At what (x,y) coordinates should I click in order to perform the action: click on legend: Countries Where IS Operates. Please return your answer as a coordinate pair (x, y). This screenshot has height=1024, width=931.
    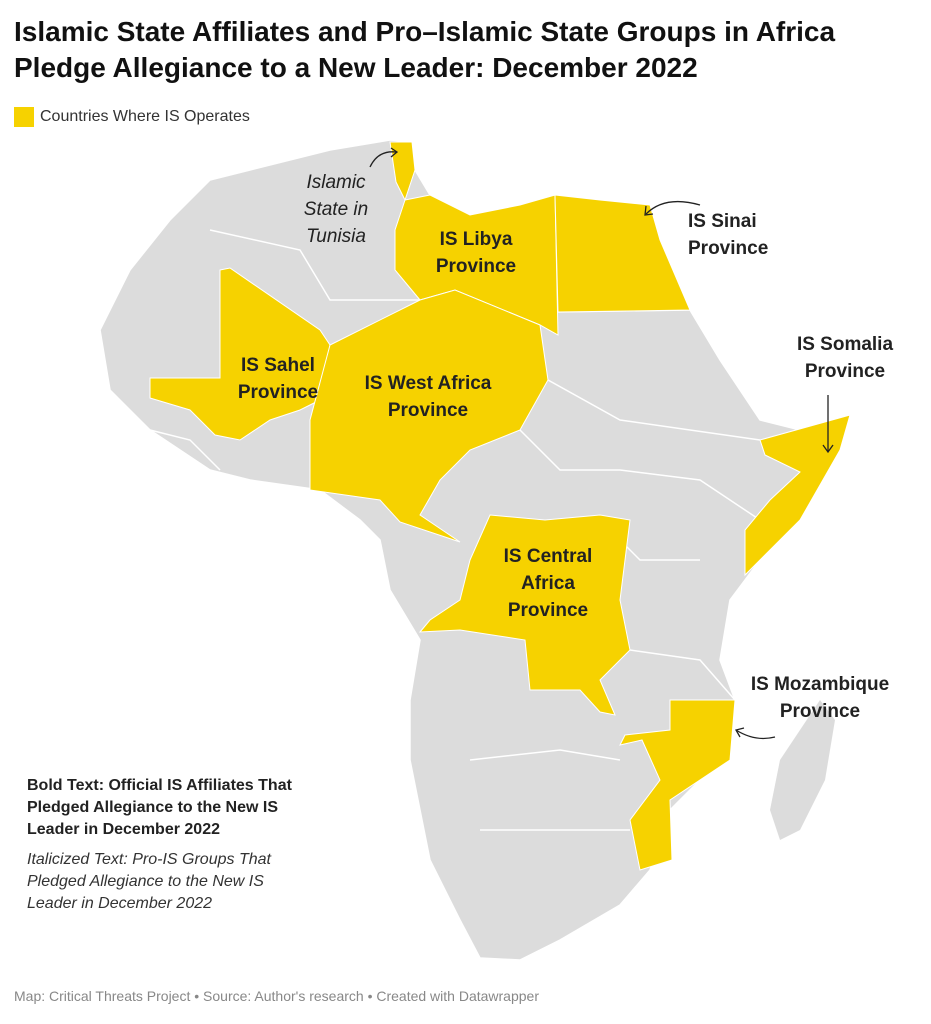
    Looking at the image, I should click on (132, 117).